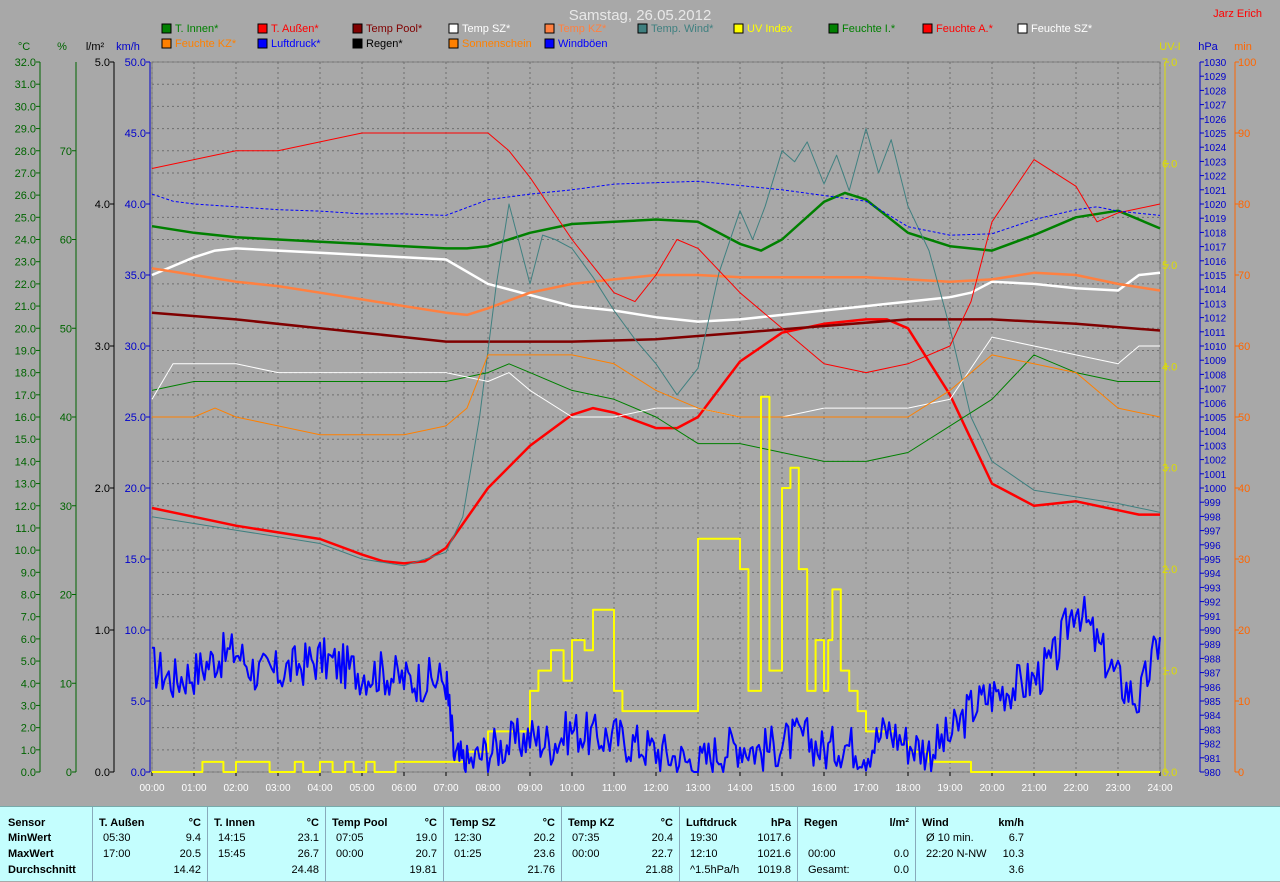 The image size is (1280, 882). Describe the element at coordinates (1215, 262) in the screenshot. I see `pressure-axis-tick-label: 1016` at that location.